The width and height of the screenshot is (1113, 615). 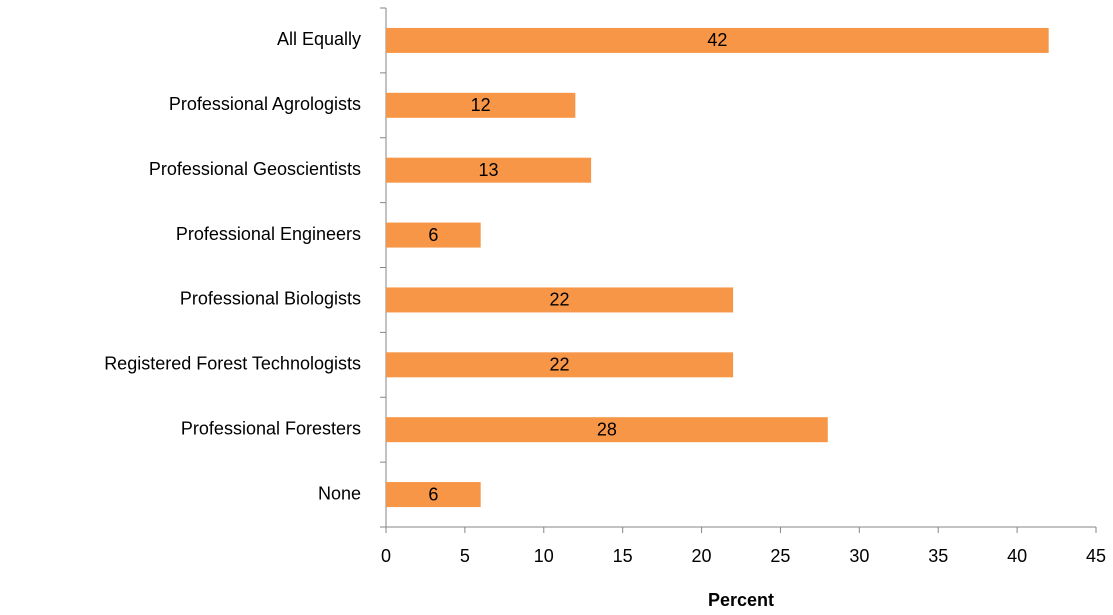 I want to click on y-tick-label: Professional Engineers, so click(x=268, y=234).